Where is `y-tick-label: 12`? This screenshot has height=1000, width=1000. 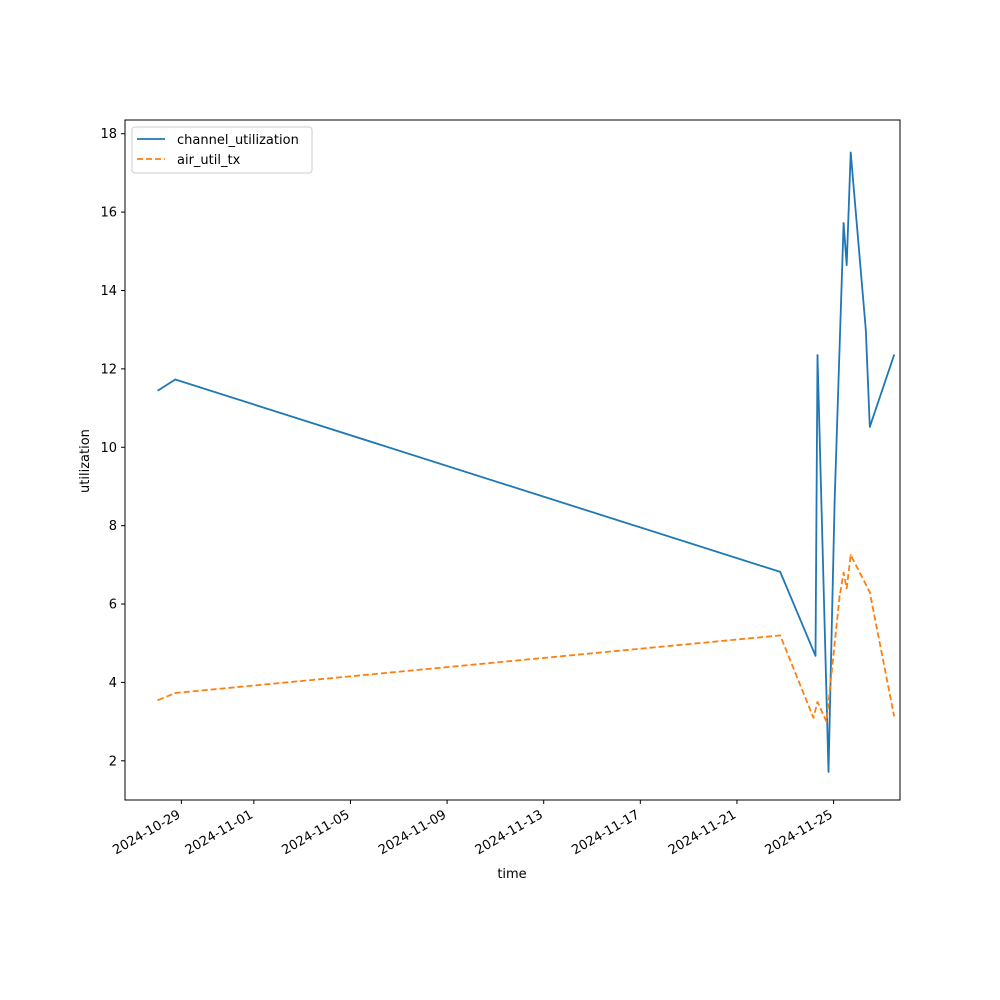
y-tick-label: 12 is located at coordinates (108, 369).